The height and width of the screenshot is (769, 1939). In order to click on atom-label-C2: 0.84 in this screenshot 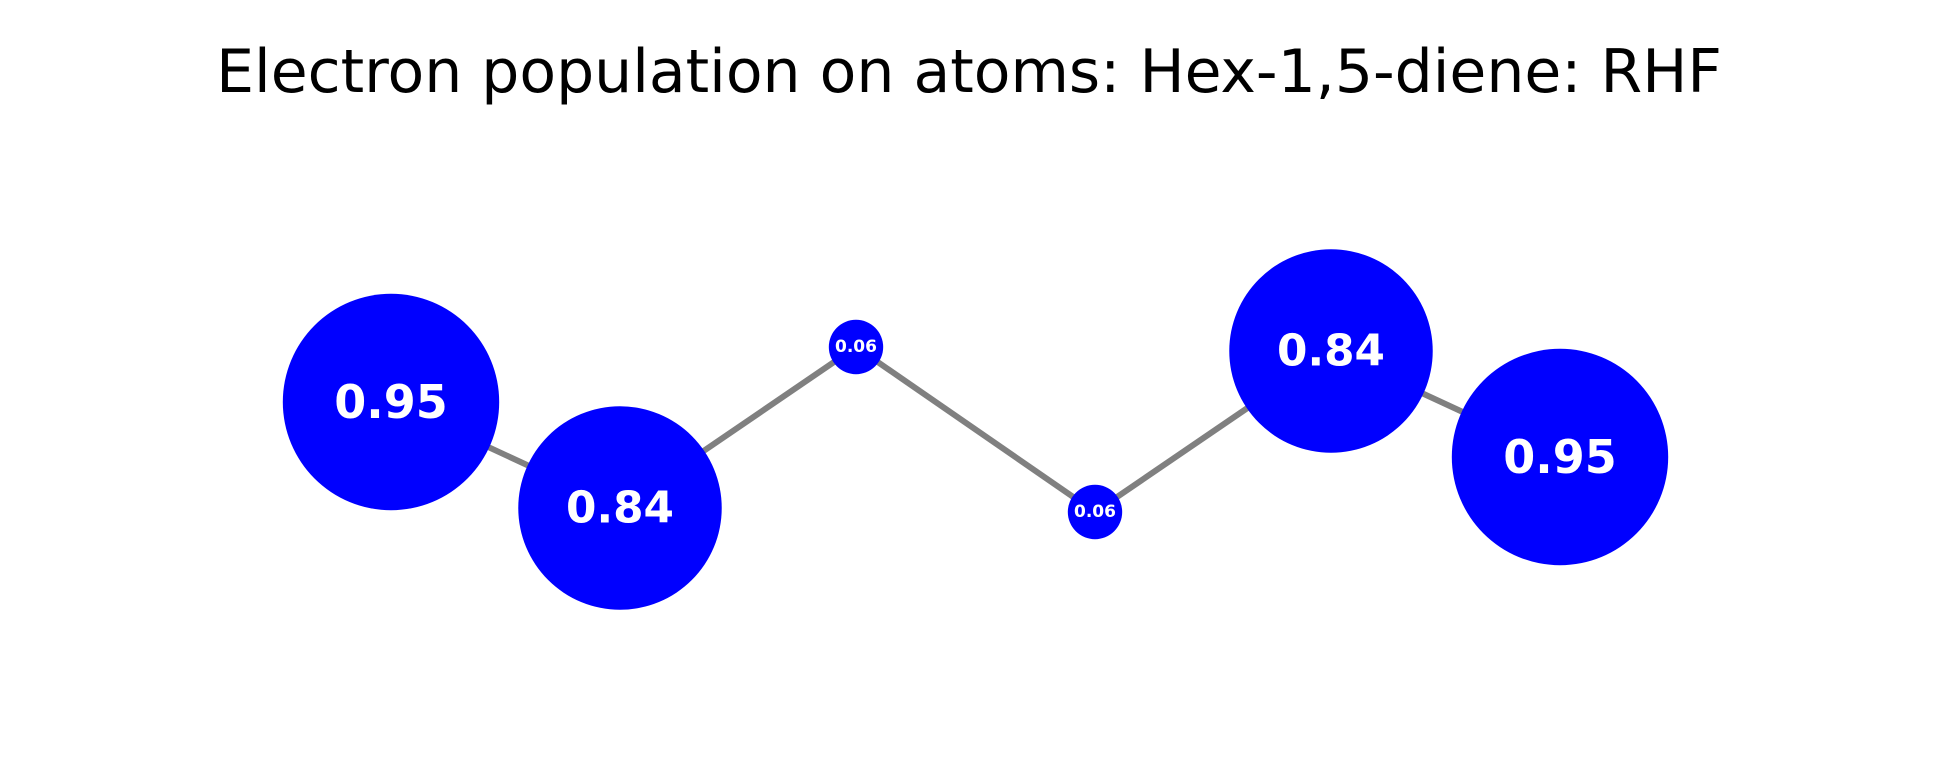, I will do `click(620, 508)`.